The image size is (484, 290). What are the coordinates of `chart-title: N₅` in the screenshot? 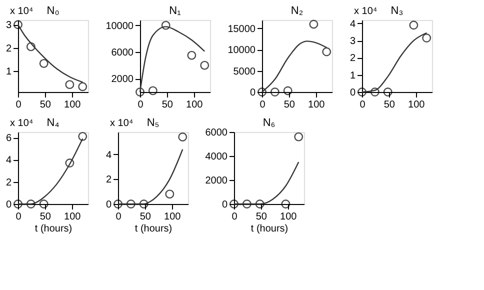 It's located at (153, 123).